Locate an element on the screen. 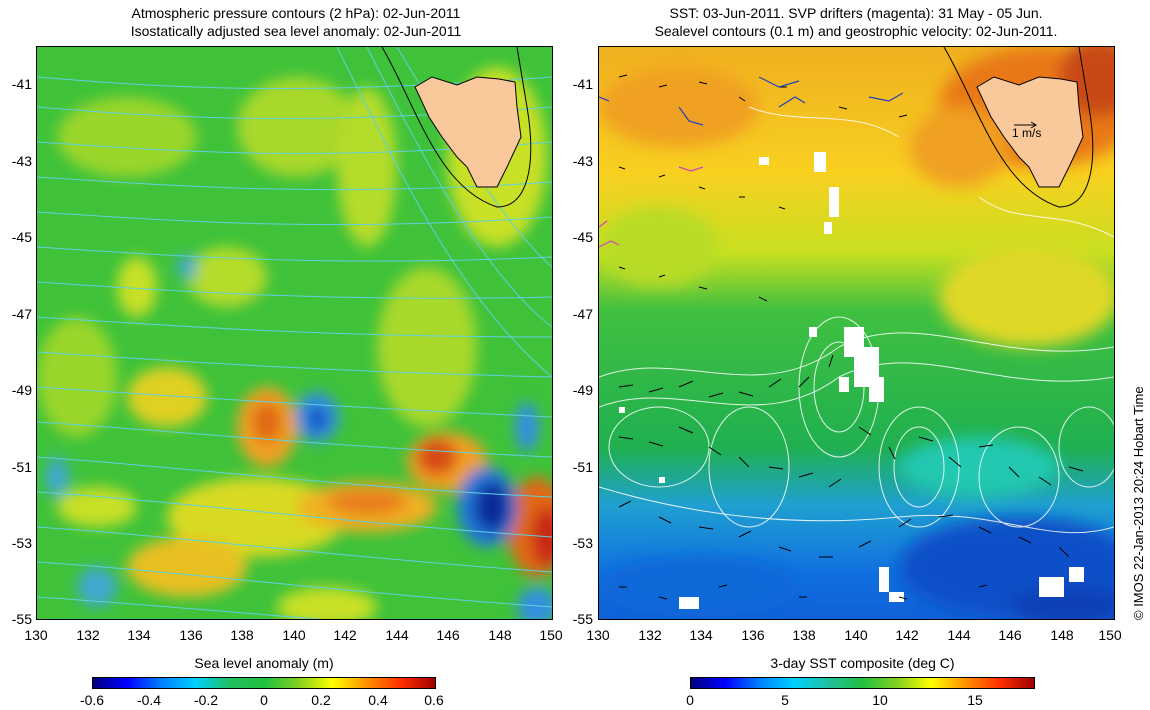 The width and height of the screenshot is (1150, 710). colorbar-tick: -0.6 is located at coordinates (92, 700).